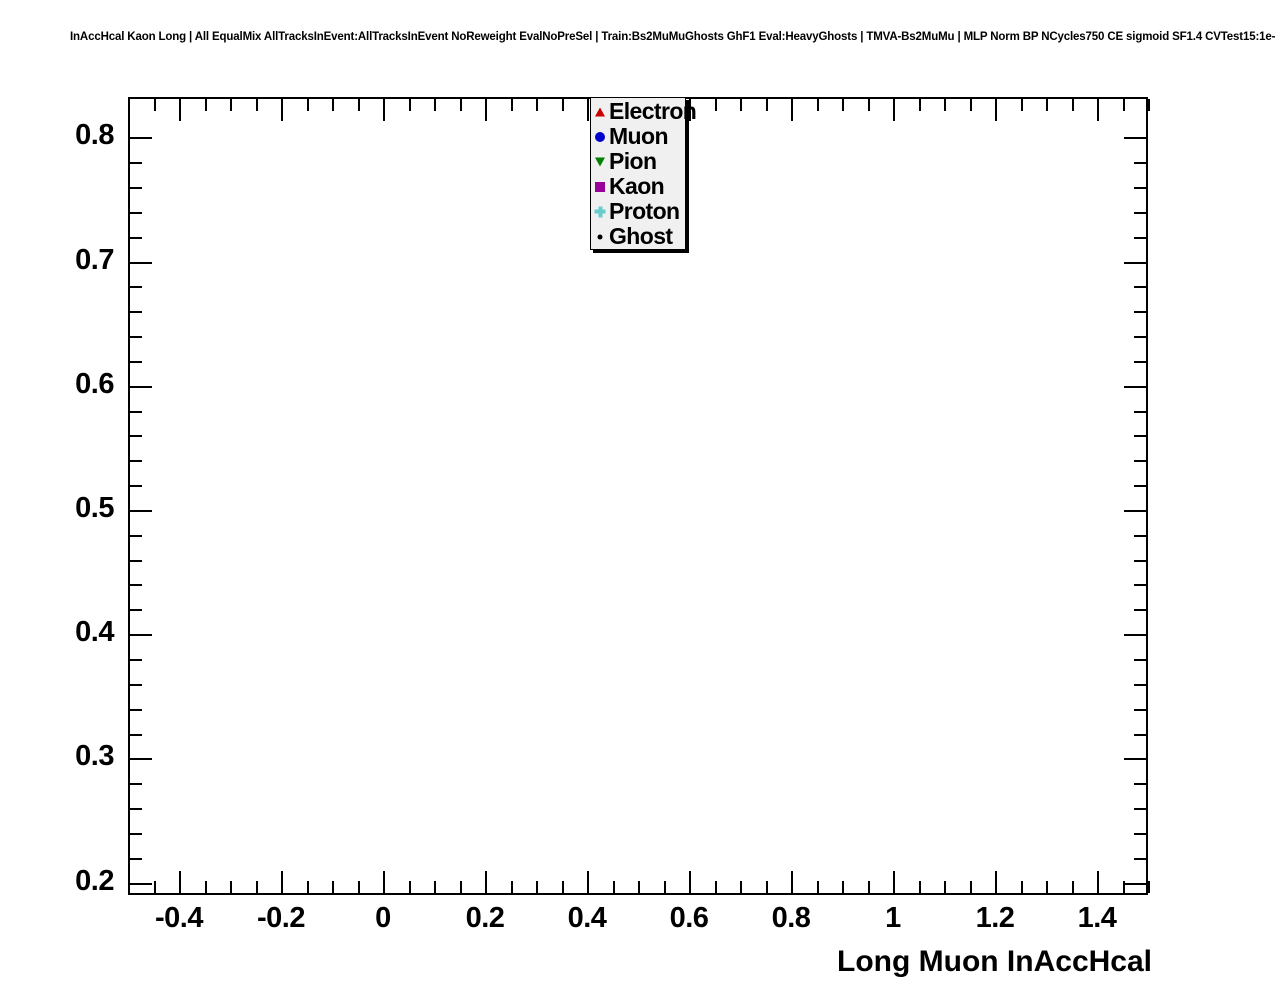 The width and height of the screenshot is (1276, 996). I want to click on y-tick-label: 0.4, so click(94, 632).